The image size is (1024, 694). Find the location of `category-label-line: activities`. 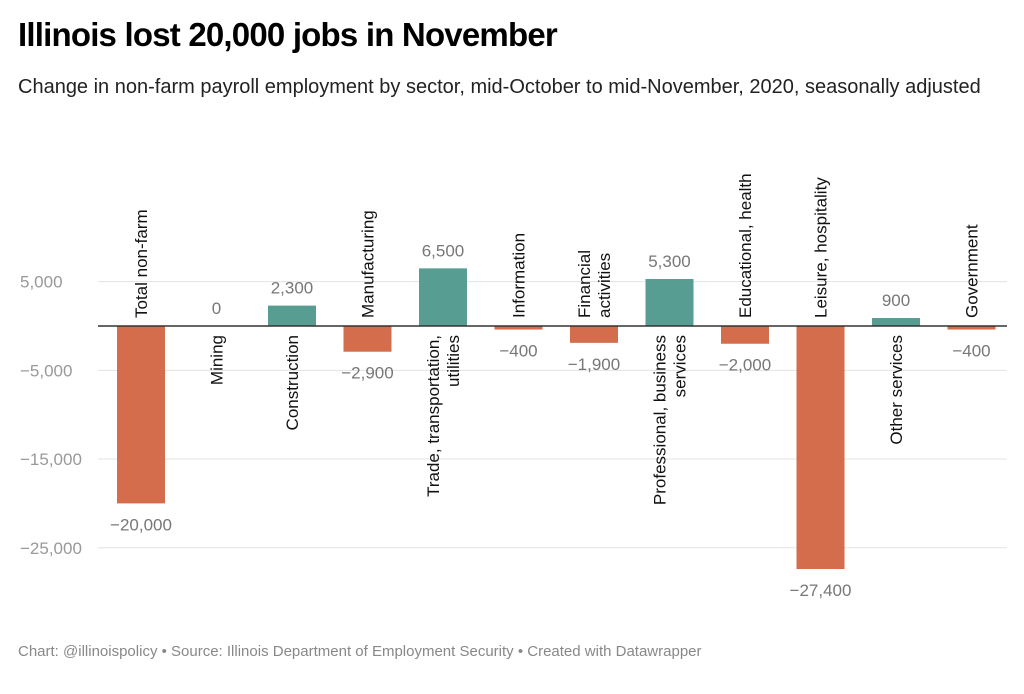

category-label-line: activities is located at coordinates (604, 285).